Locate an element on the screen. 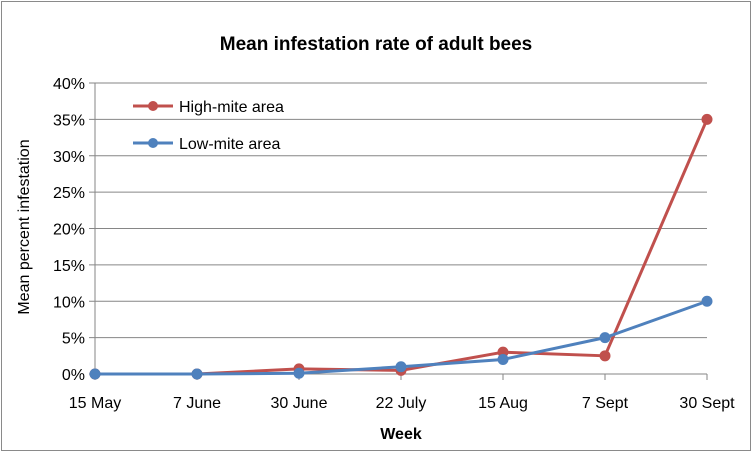 The width and height of the screenshot is (754, 454). y-tick-labels: 0% 5% 10% 15% 20% 25% 30% 35% 40% is located at coordinates (69, 230).